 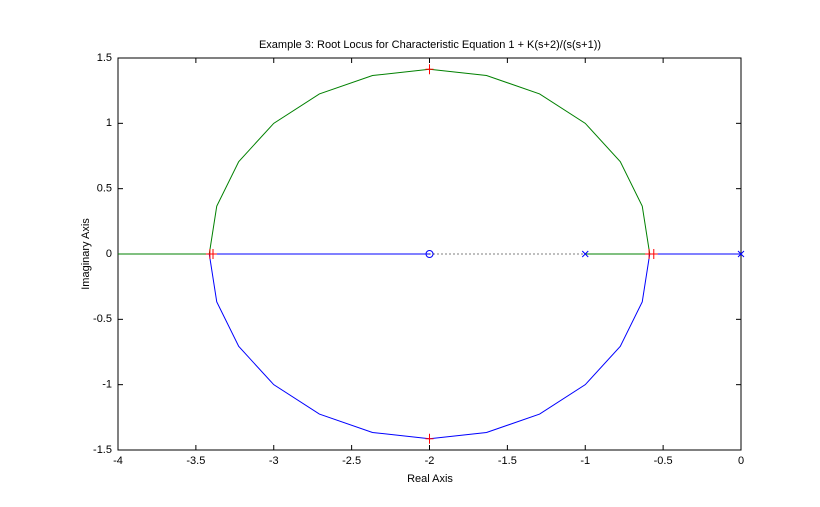 What do you see at coordinates (86, 254) in the screenshot?
I see `y-axis-label: Imaginary Axis` at bounding box center [86, 254].